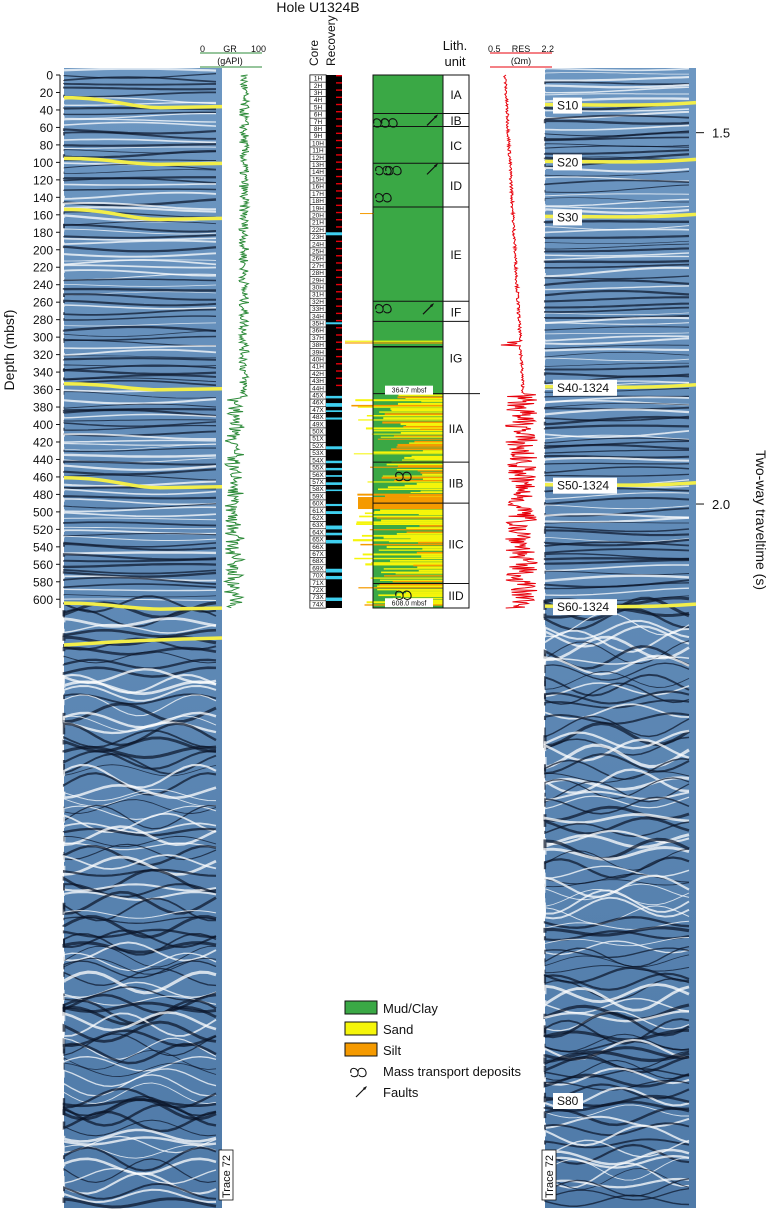 The height and width of the screenshot is (1212, 768). What do you see at coordinates (9, 350) in the screenshot?
I see `depth-axis-label: Depth (mbsf)` at bounding box center [9, 350].